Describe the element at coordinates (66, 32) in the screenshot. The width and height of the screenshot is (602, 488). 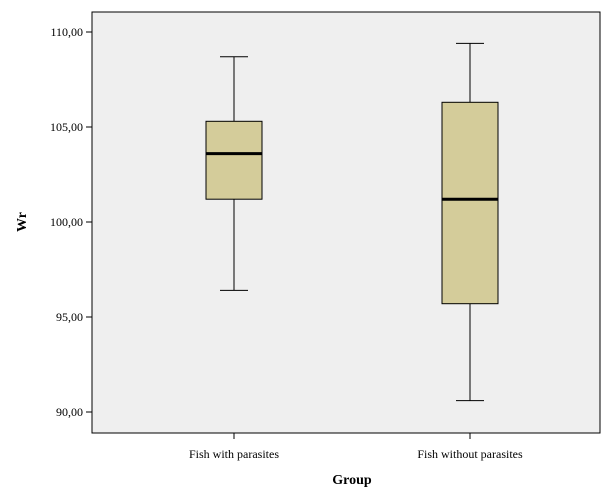
I see `y-tick-label: 110,00` at that location.